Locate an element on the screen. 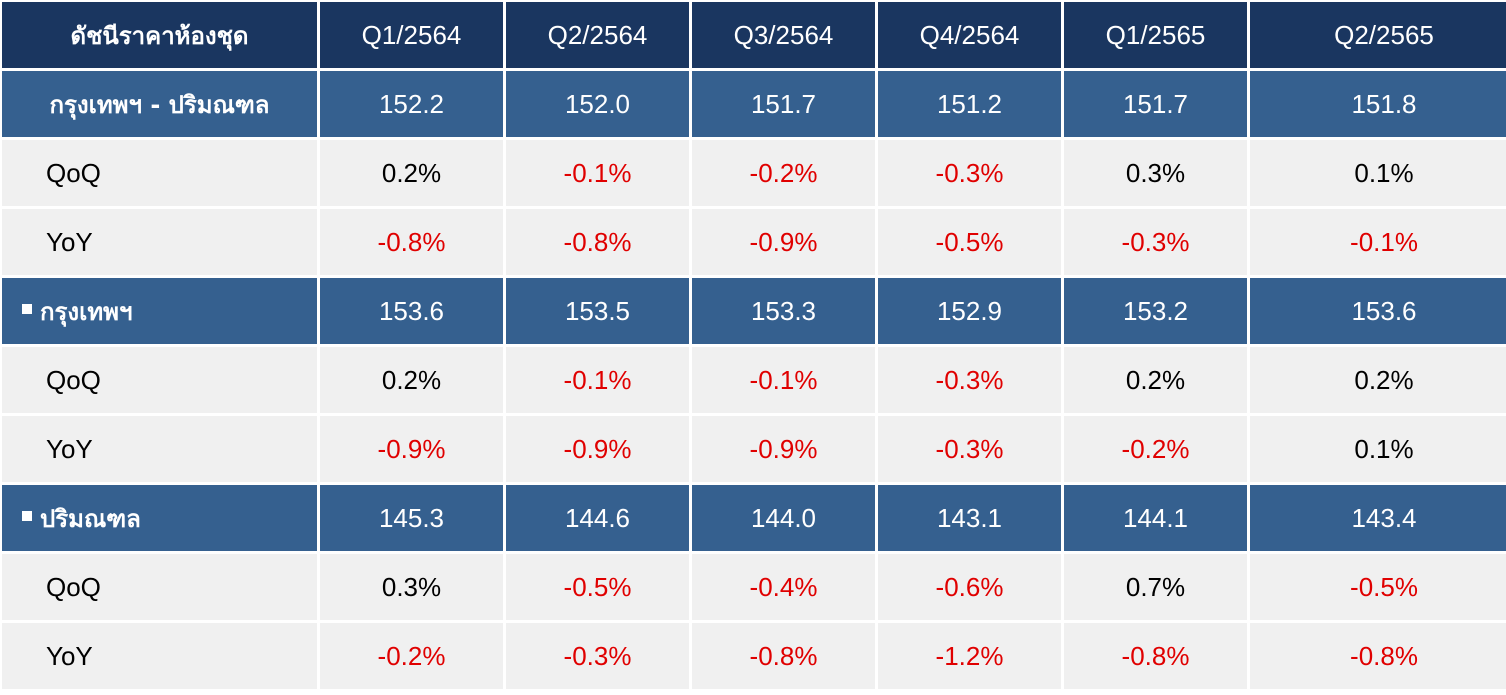 This screenshot has width=1506, height=695. qoq-value-cell: 0.7% is located at coordinates (1155, 587).